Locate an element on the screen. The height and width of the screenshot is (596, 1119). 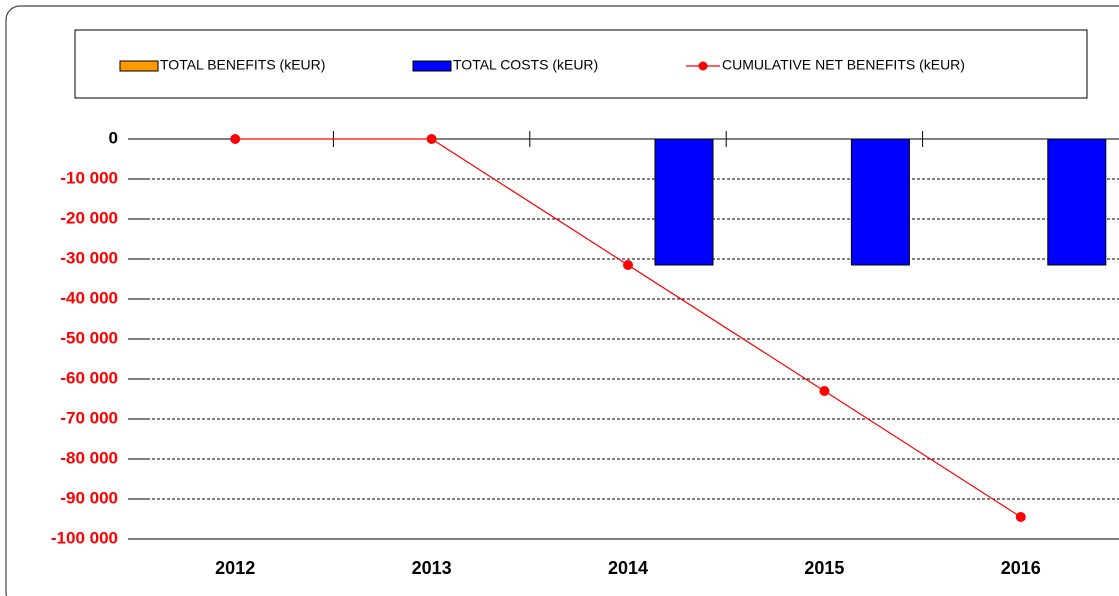
y-tick-label: -20 000 is located at coordinates (89, 217).